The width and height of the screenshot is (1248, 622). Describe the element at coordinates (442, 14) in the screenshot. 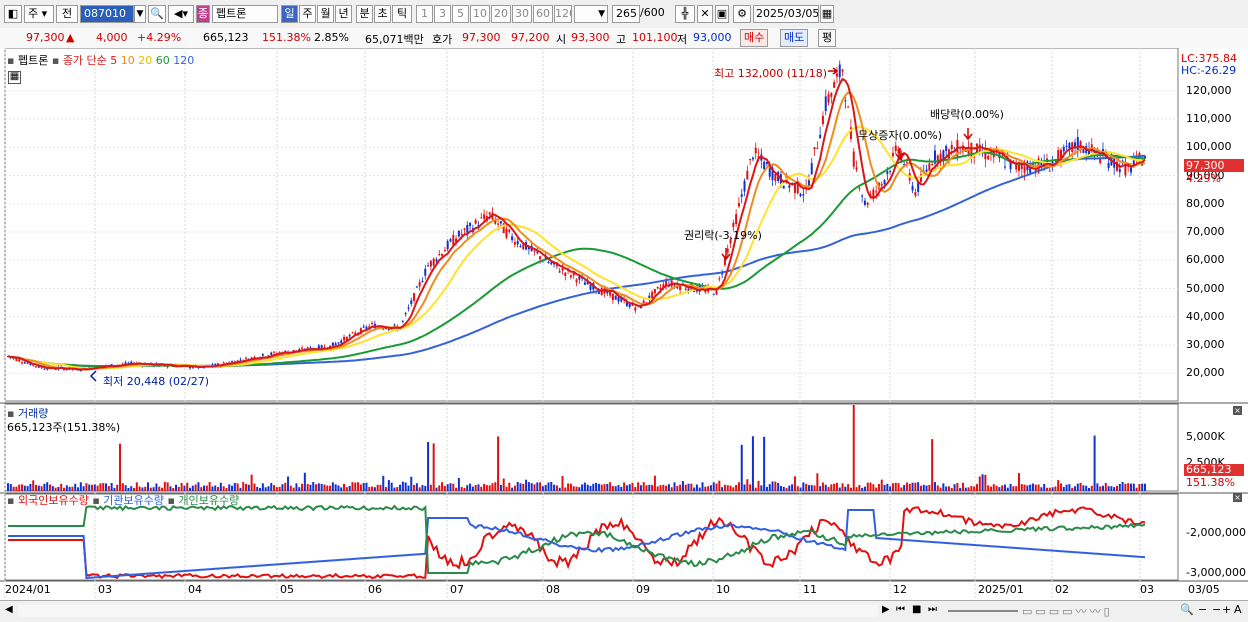

I see `interval-3: 3` at that location.